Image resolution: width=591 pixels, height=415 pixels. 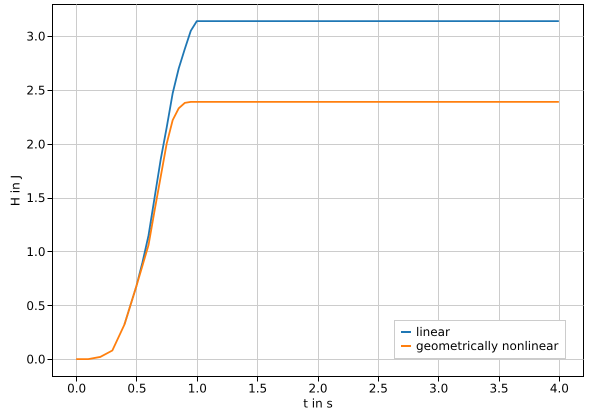 What do you see at coordinates (258, 389) in the screenshot?
I see `x-tick-label: 1.5` at bounding box center [258, 389].